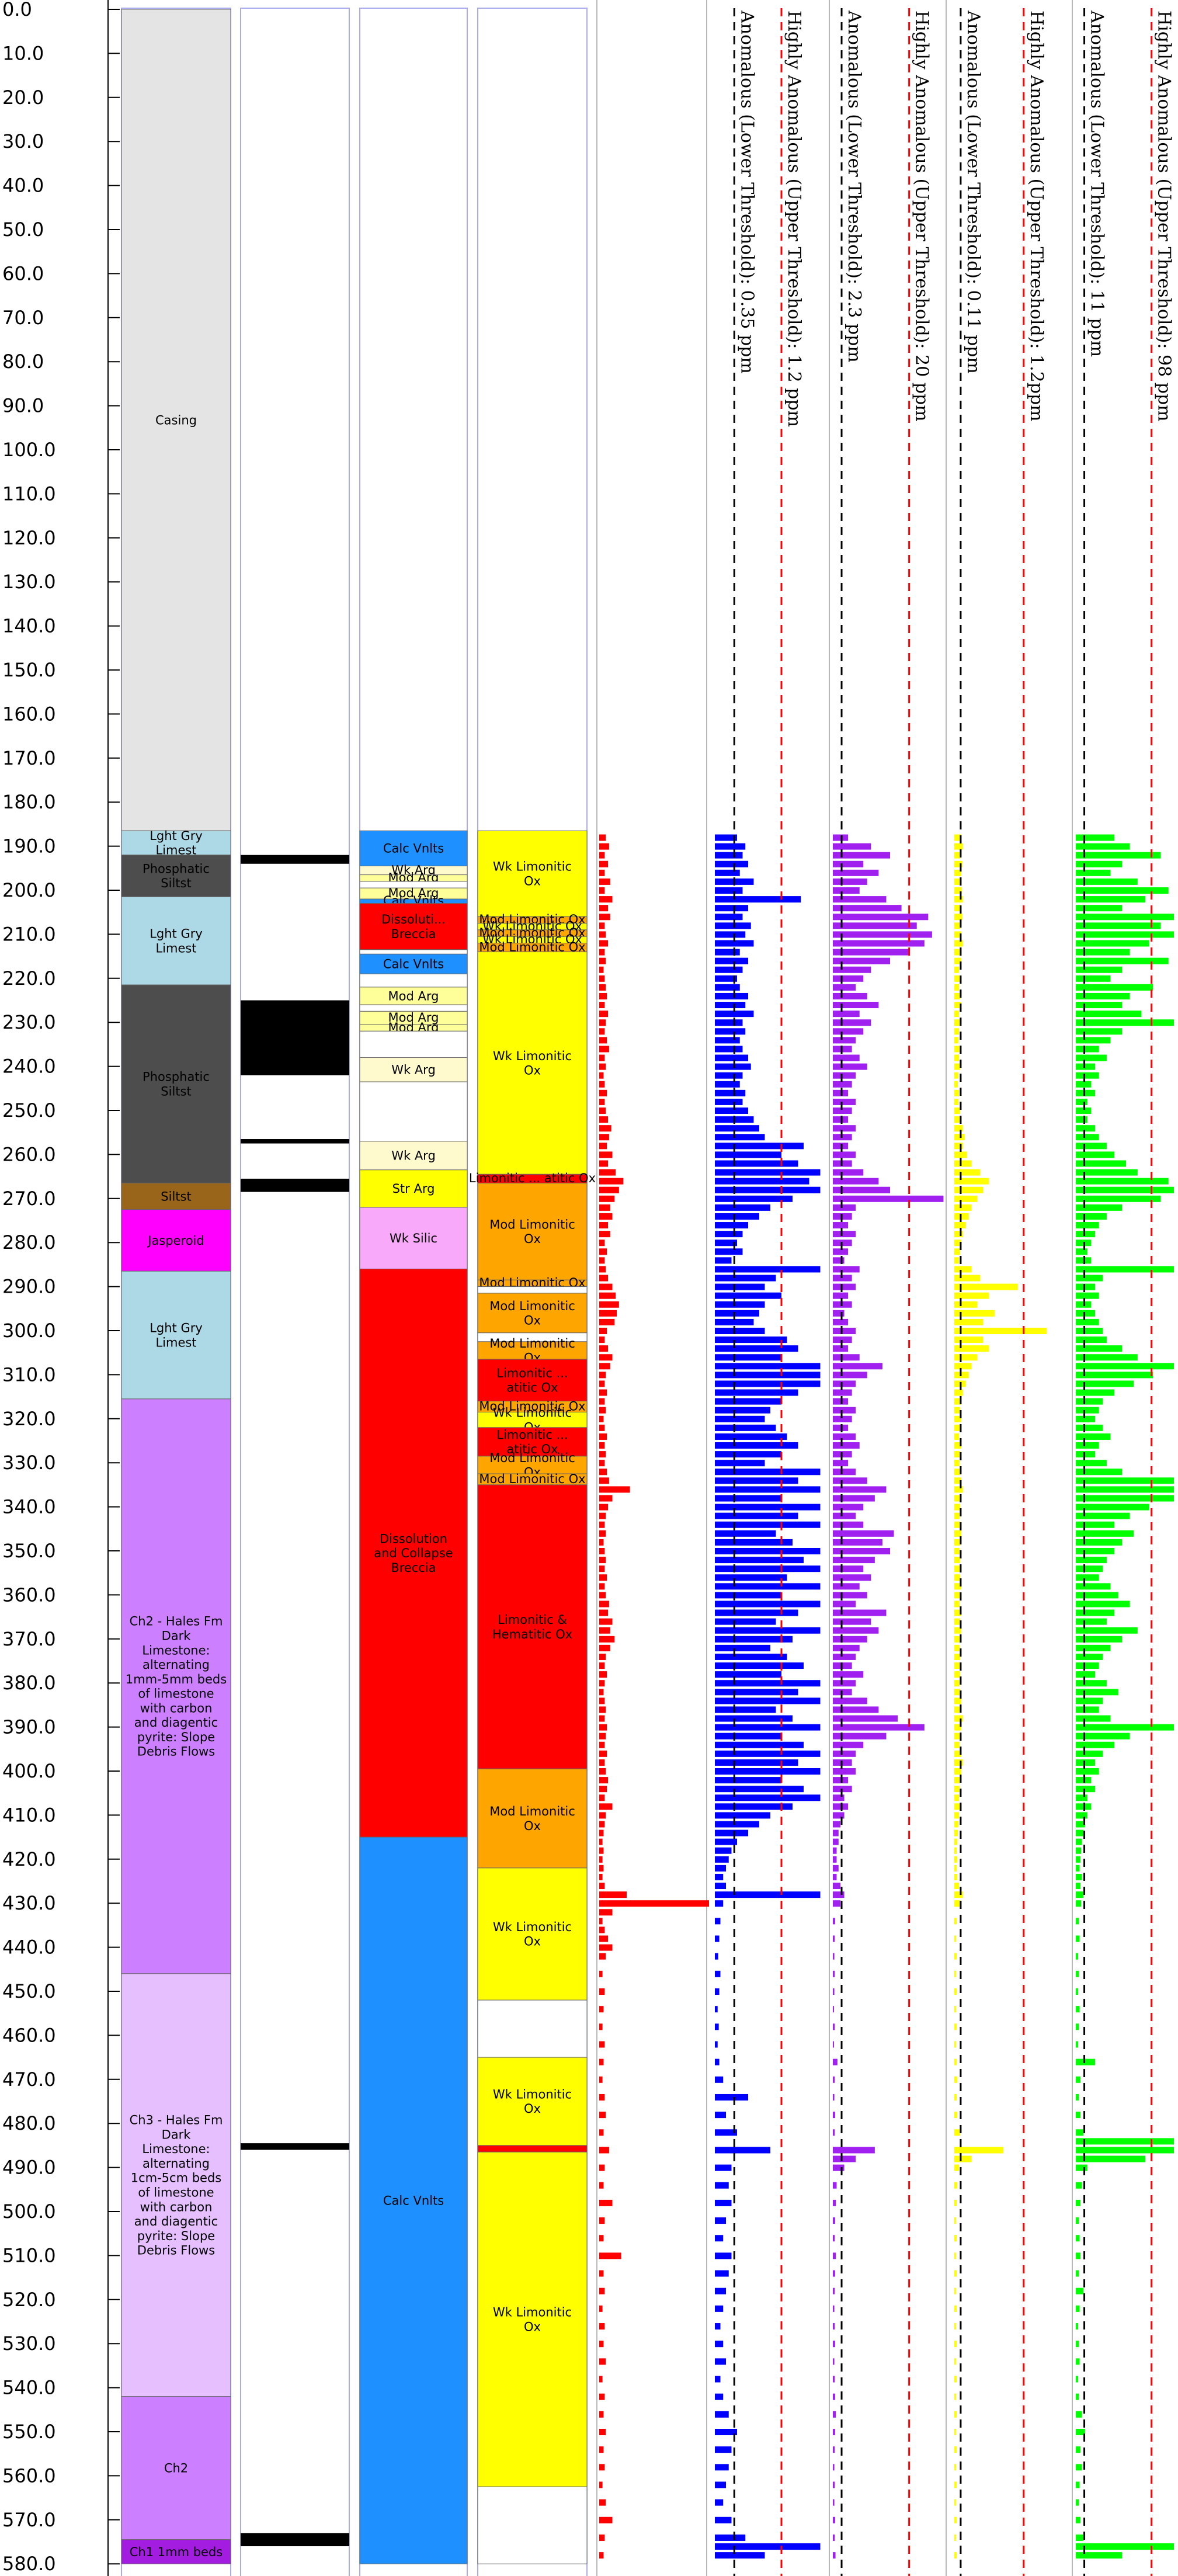 This screenshot has width=1178, height=2576. I want to click on depth-tick-label: 30.0, so click(23, 141).